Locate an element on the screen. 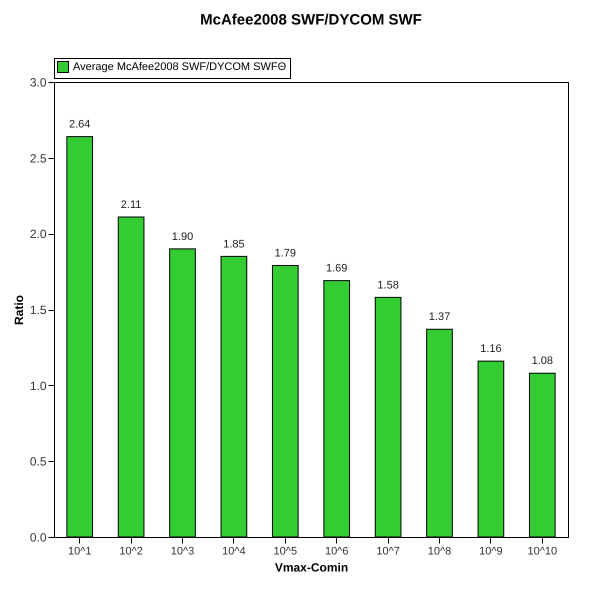 This screenshot has width=605, height=610. data-label: 2.11 is located at coordinates (131, 204).